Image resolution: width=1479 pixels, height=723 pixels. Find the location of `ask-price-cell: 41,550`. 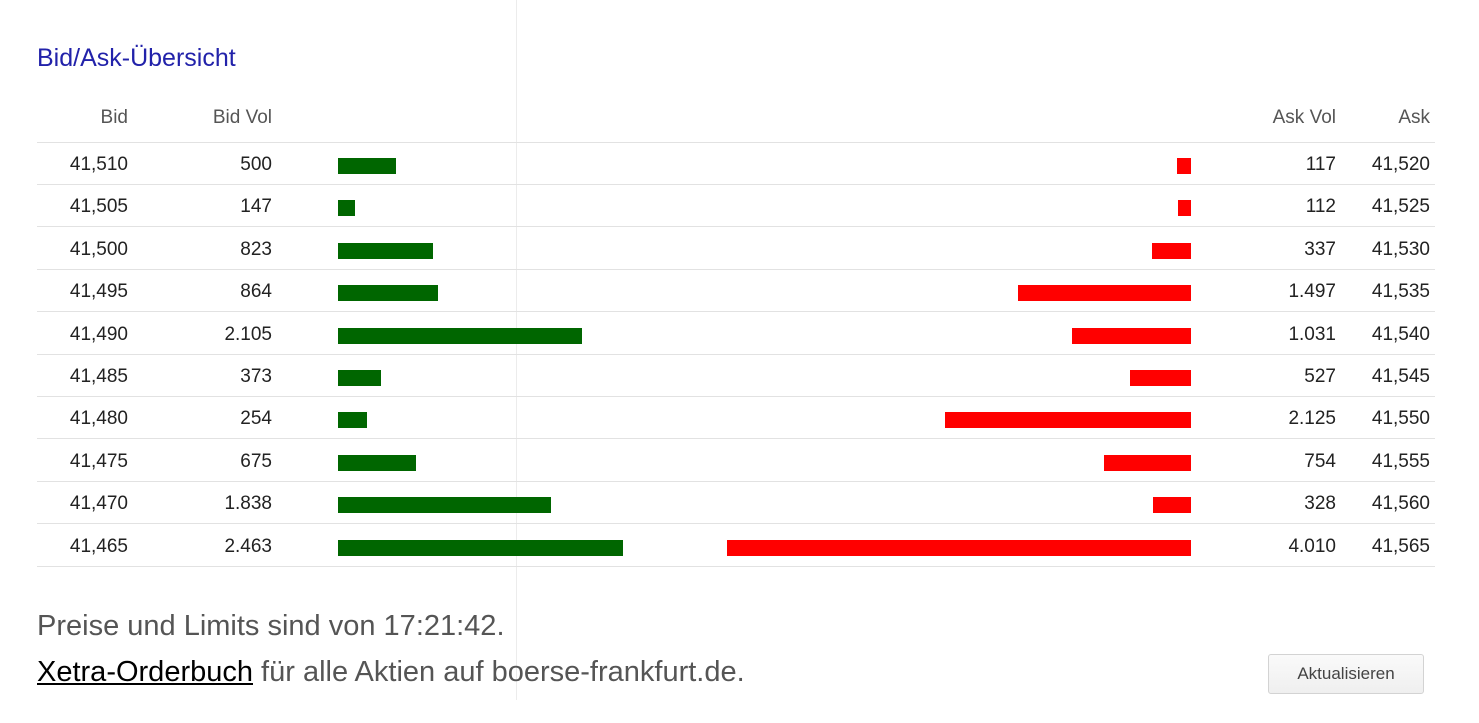

ask-price-cell: 41,550 is located at coordinates (1400, 419).